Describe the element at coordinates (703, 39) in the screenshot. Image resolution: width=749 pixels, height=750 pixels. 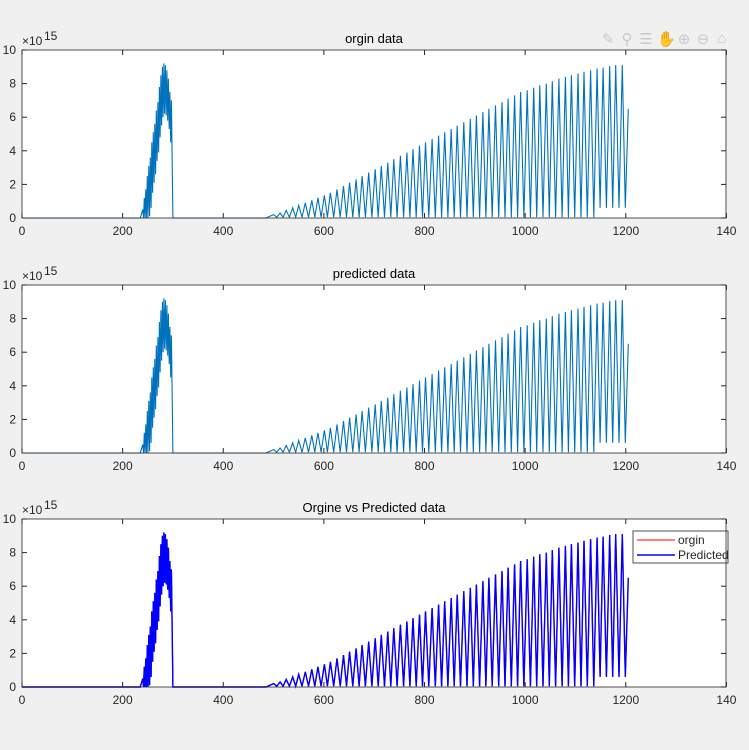
I see `zoom-out-icon: ⊖` at that location.